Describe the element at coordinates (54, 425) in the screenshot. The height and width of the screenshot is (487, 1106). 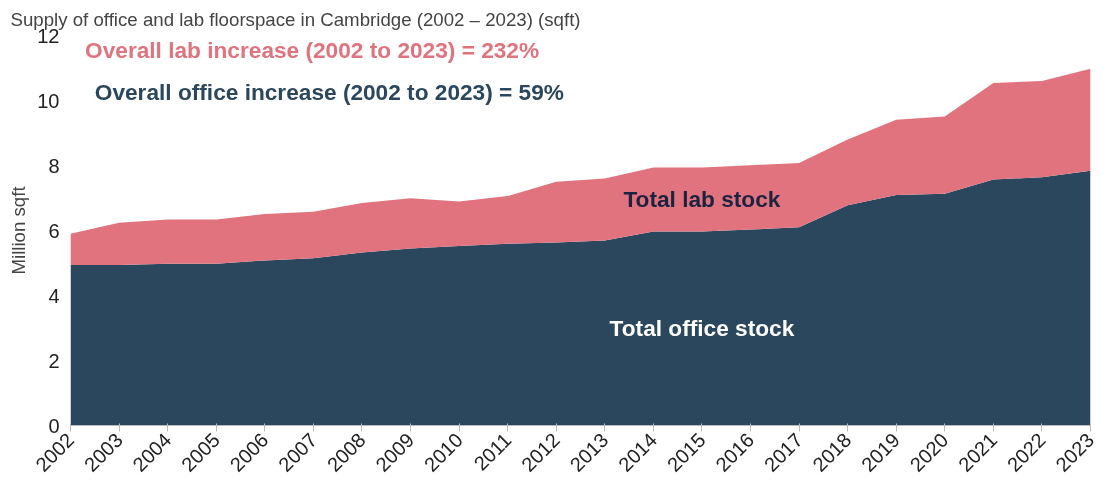
I see `y-tick-label: 0` at that location.